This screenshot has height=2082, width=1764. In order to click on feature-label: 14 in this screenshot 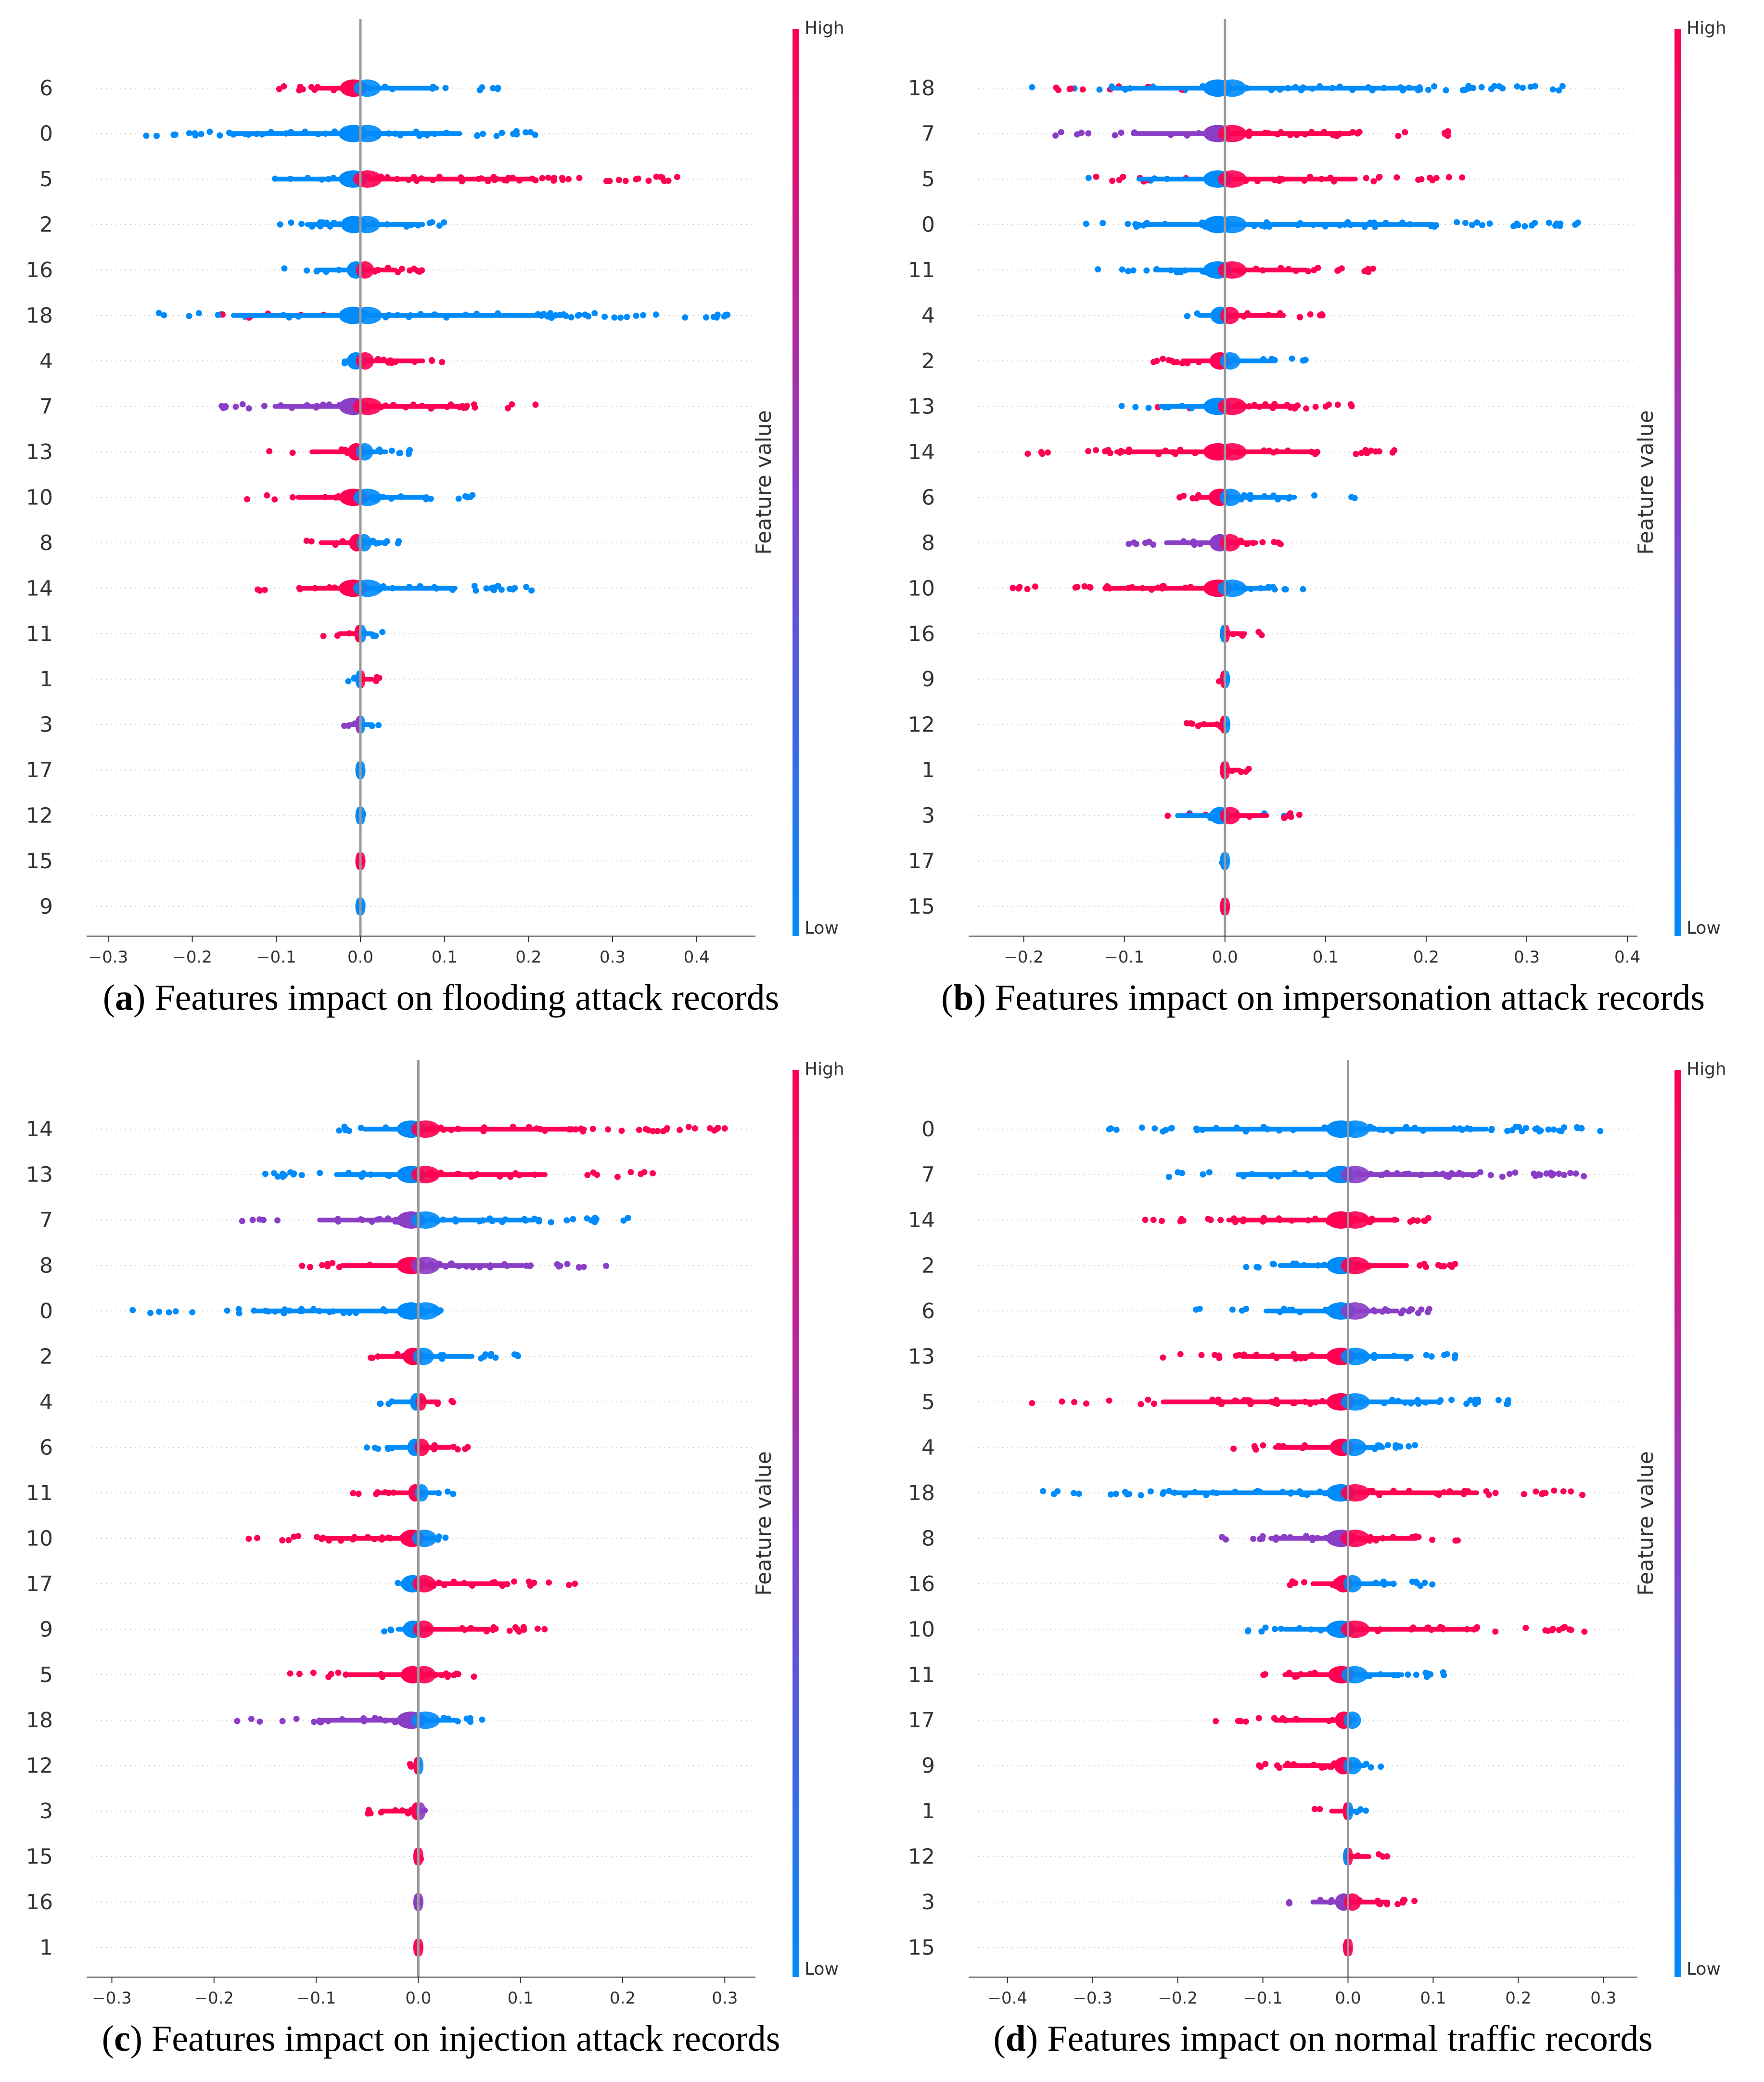, I will do `click(921, 1220)`.